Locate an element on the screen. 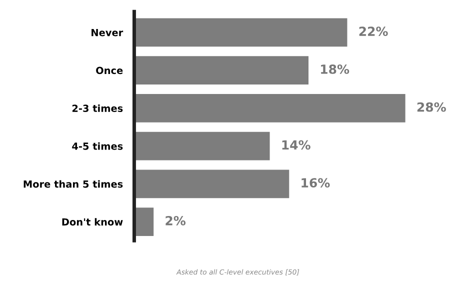  y-tick-label: More than 5 times is located at coordinates (73, 184).